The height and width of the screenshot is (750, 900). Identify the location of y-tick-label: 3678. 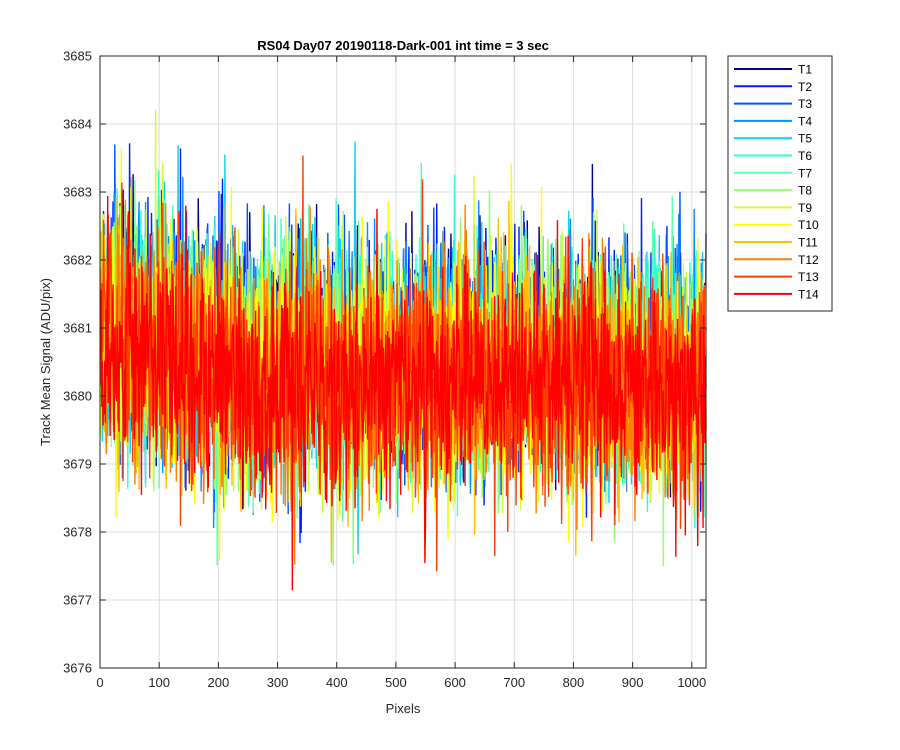
(77, 532).